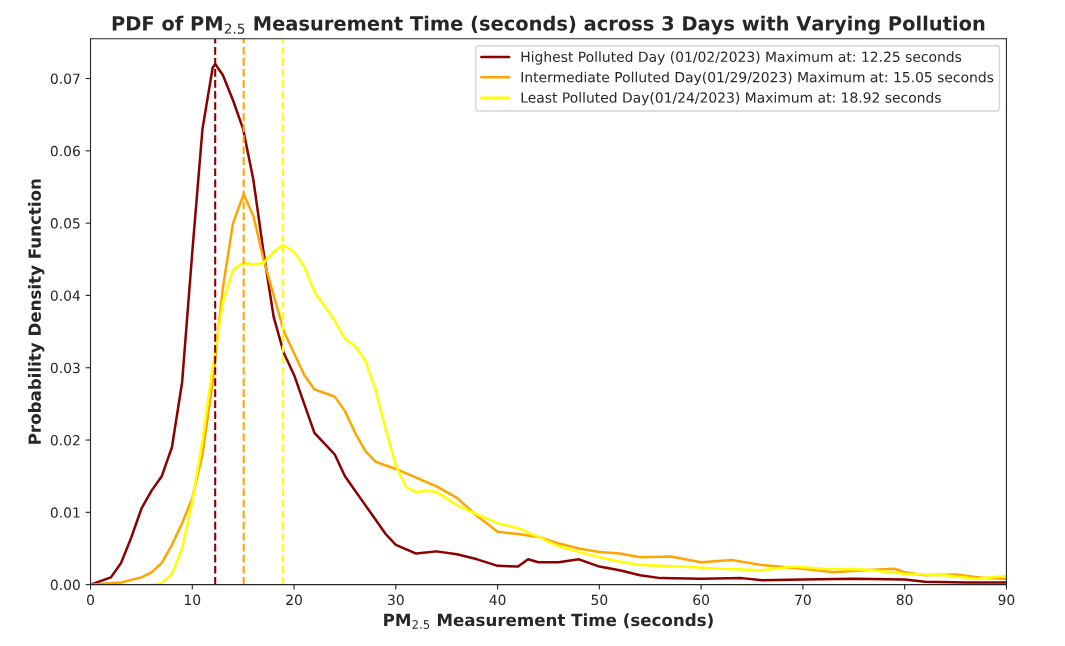 The height and width of the screenshot is (646, 1065). What do you see at coordinates (65, 368) in the screenshot?
I see `y-tick-label: 0.03` at bounding box center [65, 368].